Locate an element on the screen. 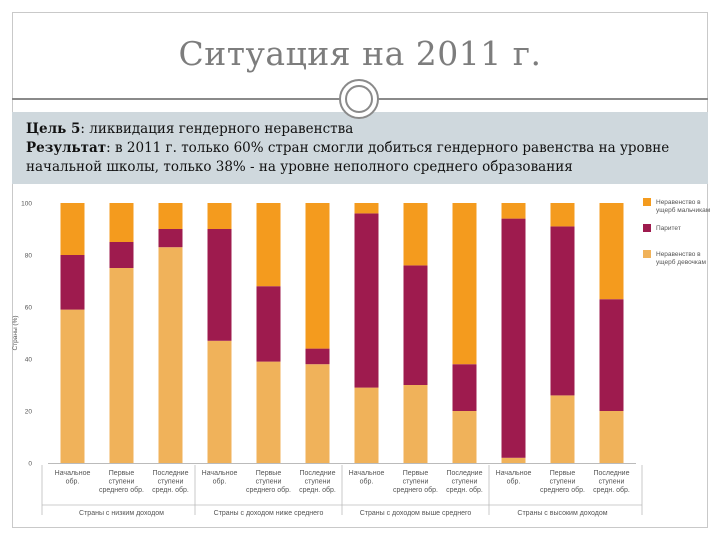 The image size is (720, 540). goal-label: Цель 5 is located at coordinates (53, 129).